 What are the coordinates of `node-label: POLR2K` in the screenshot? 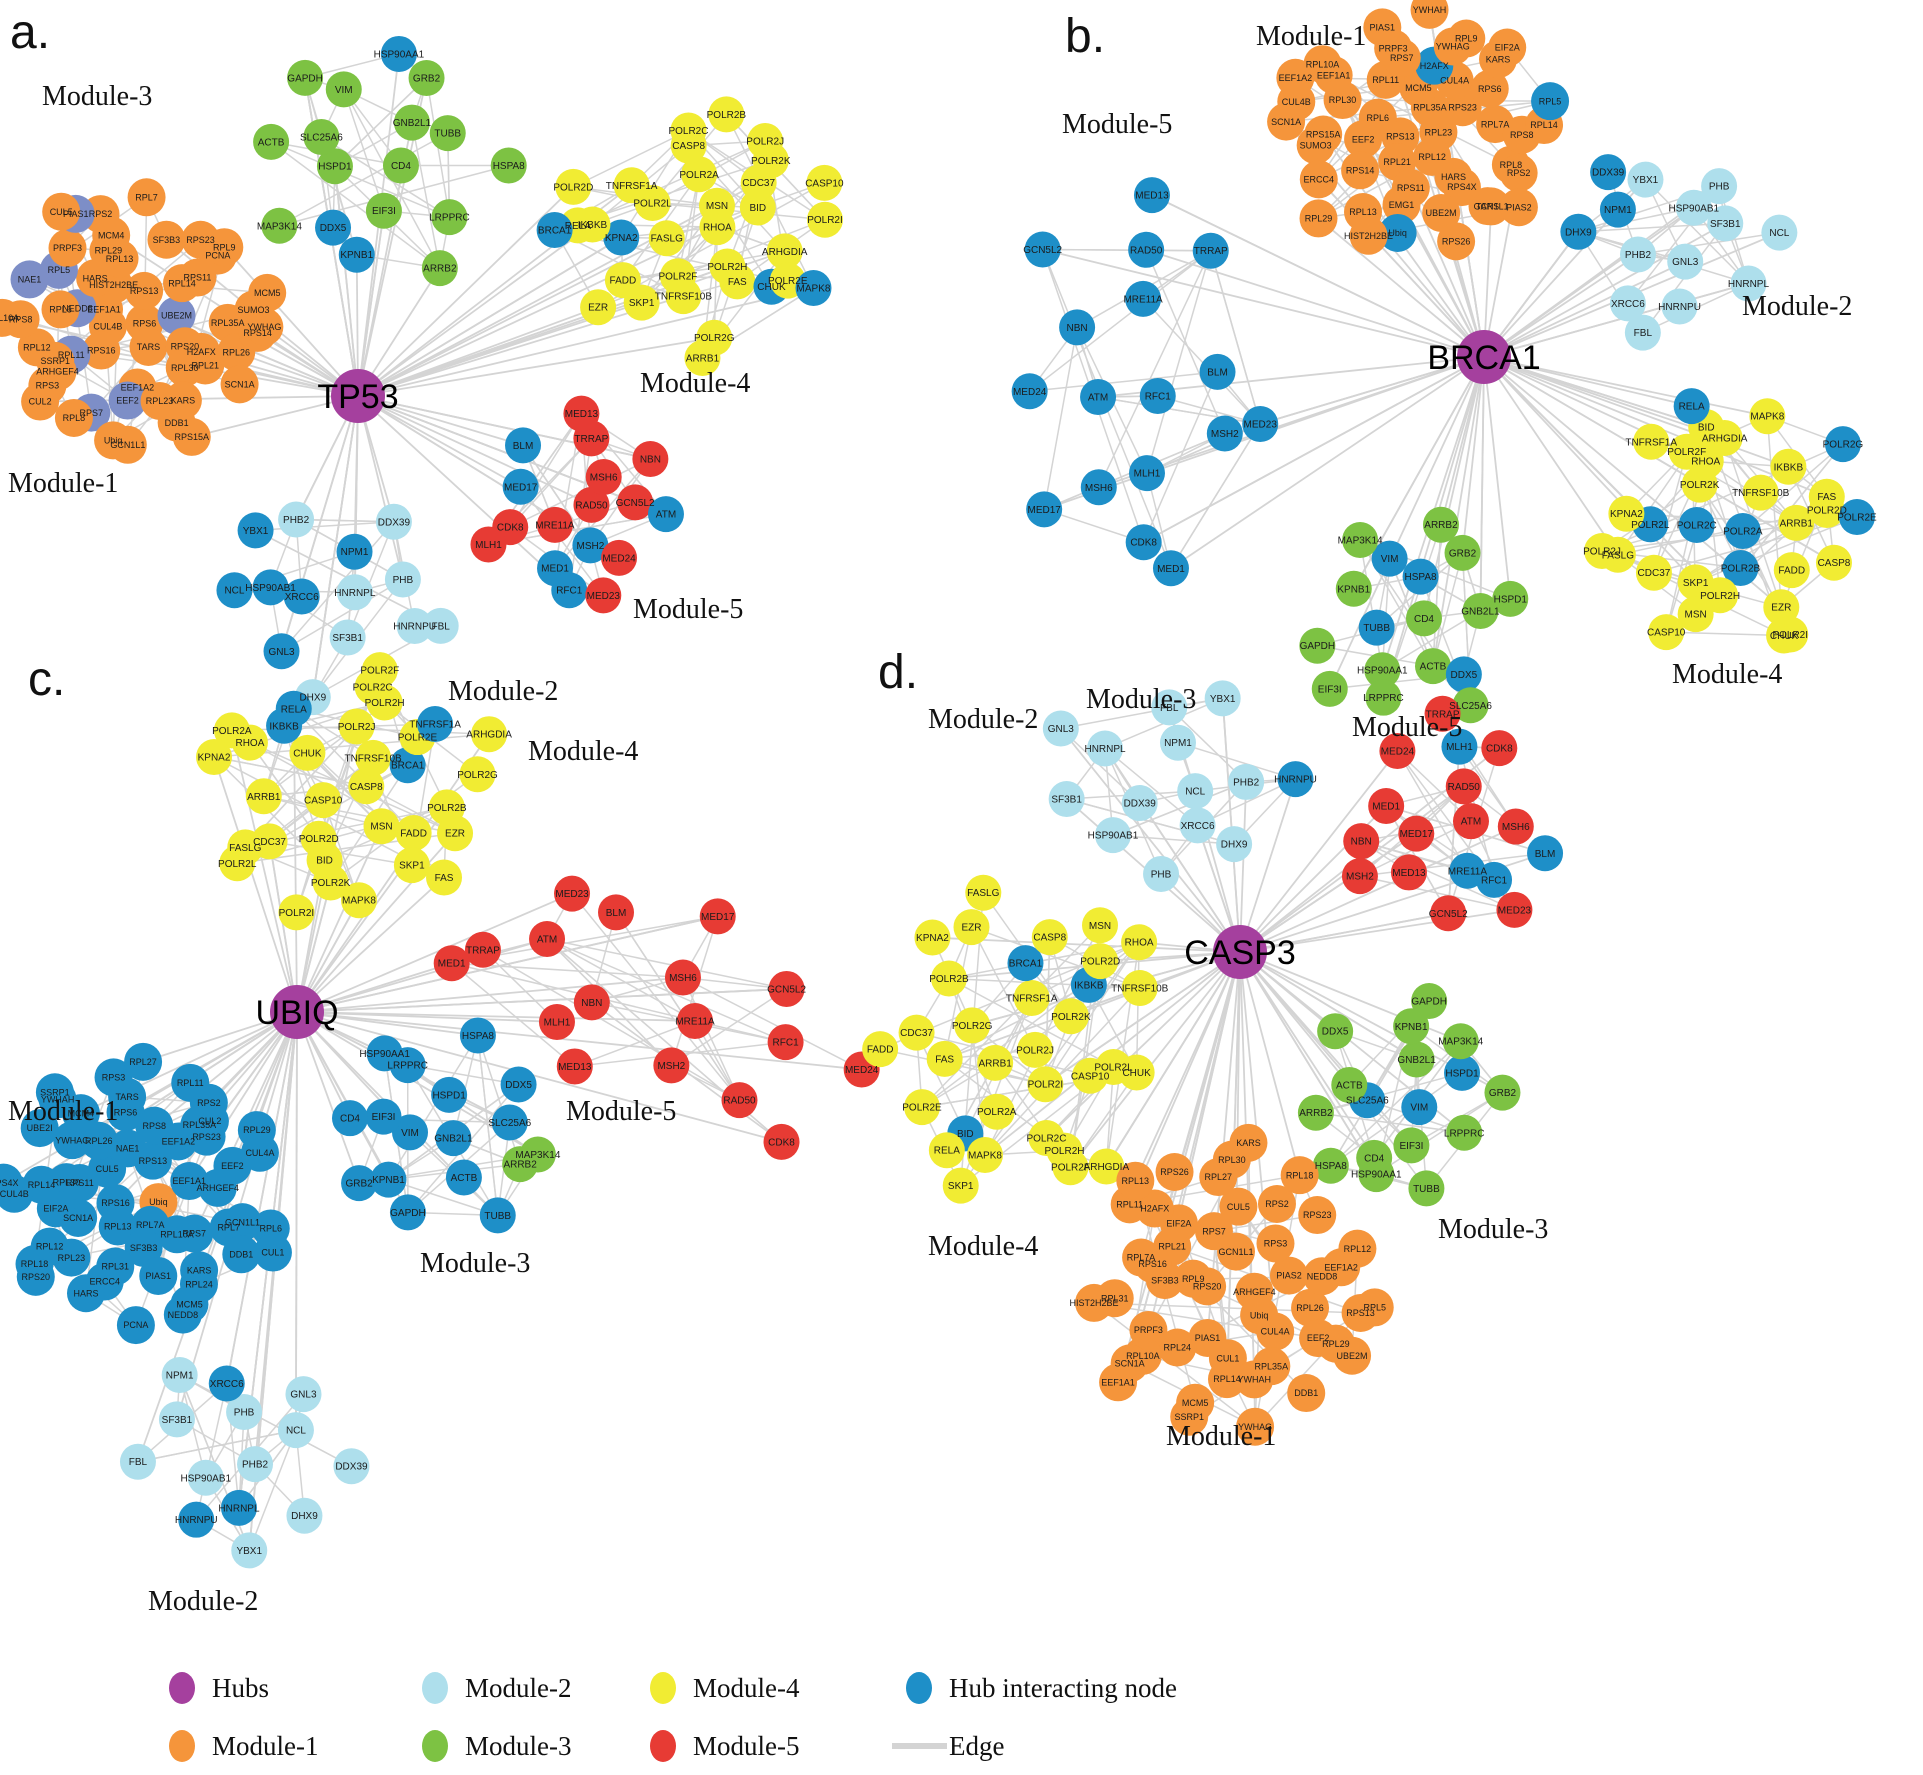 It's located at (1700, 485).